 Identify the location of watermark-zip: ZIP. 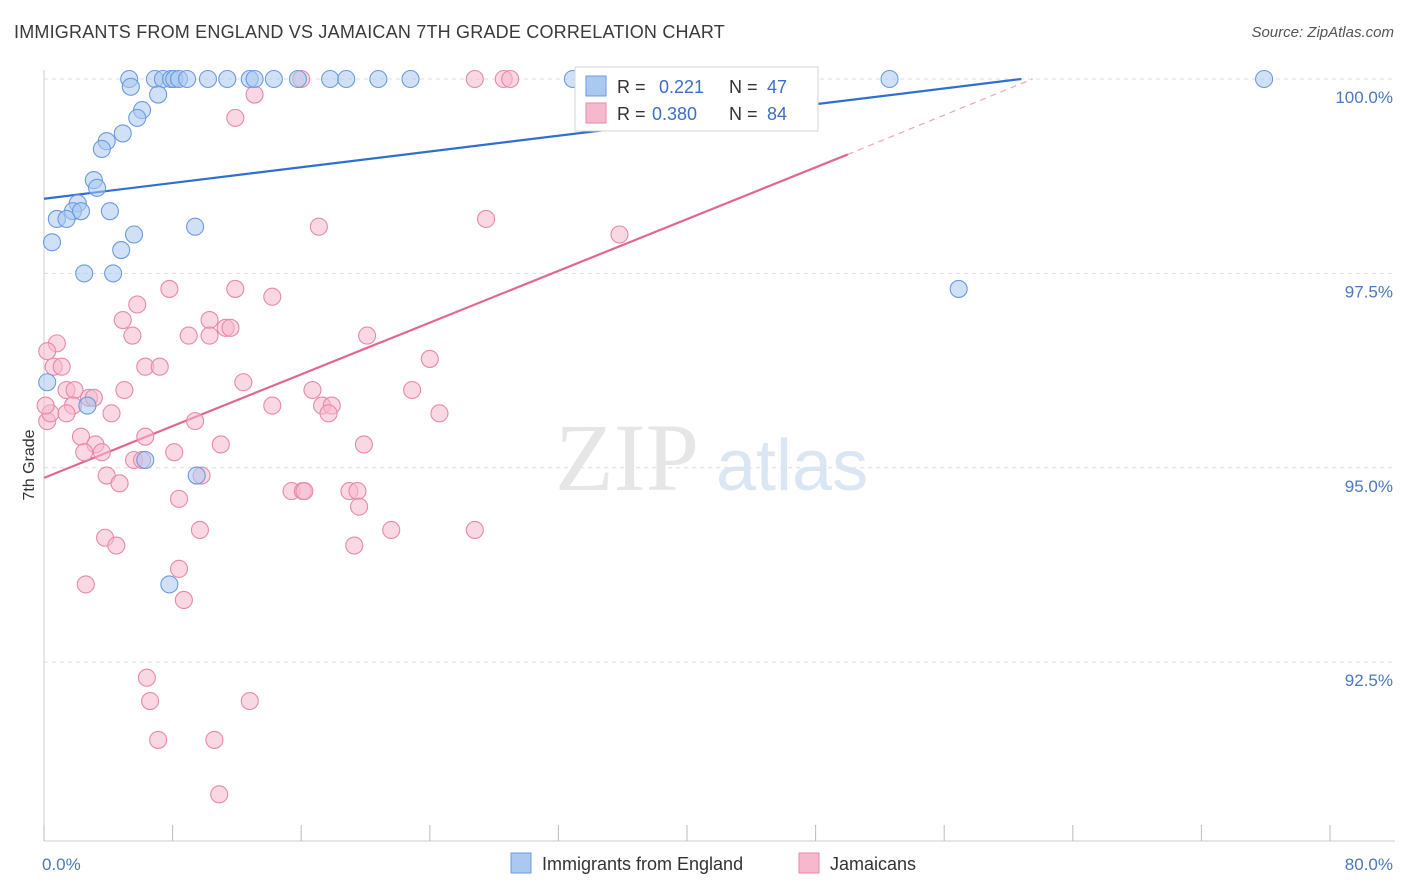
(627, 457).